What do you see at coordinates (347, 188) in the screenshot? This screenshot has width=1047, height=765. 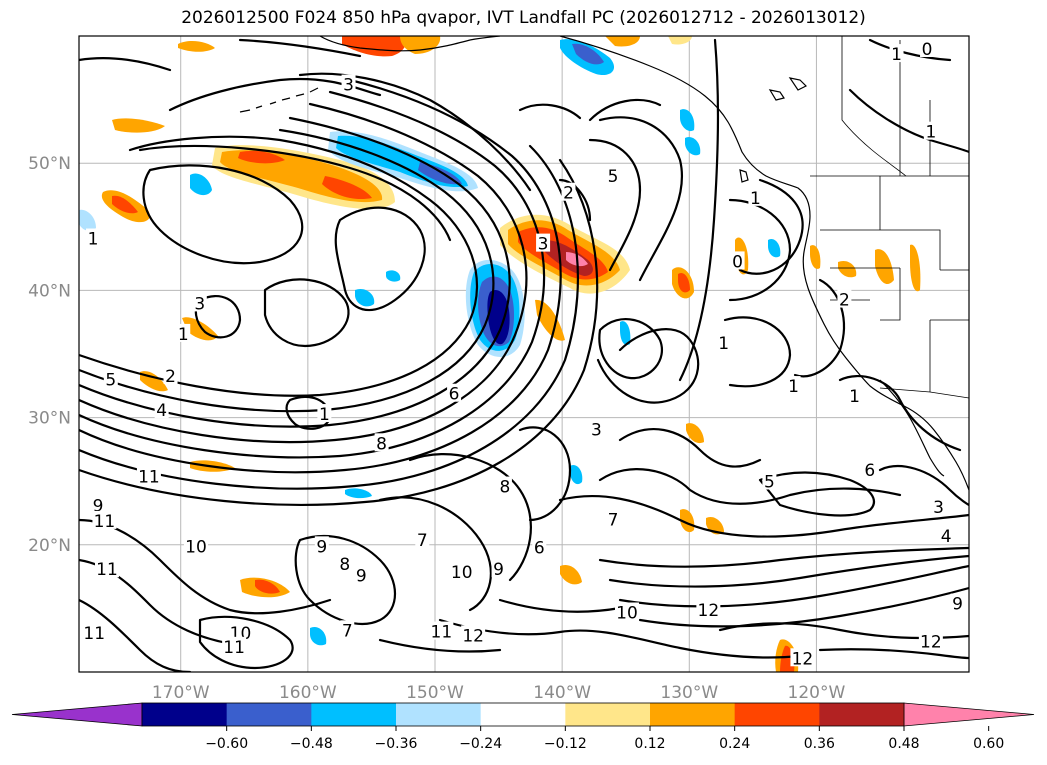 I see `shading-positive-band-north-inner2` at bounding box center [347, 188].